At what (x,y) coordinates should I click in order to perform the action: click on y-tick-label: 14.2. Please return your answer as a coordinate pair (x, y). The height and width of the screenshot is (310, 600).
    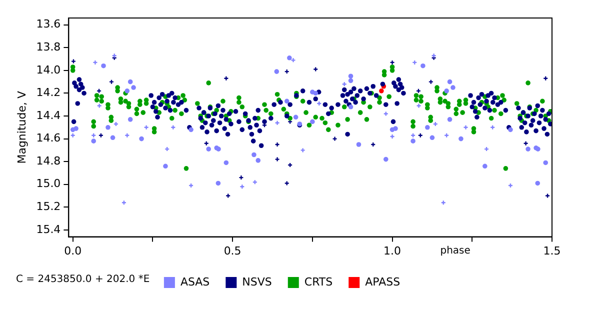
    Looking at the image, I should click on (48, 93).